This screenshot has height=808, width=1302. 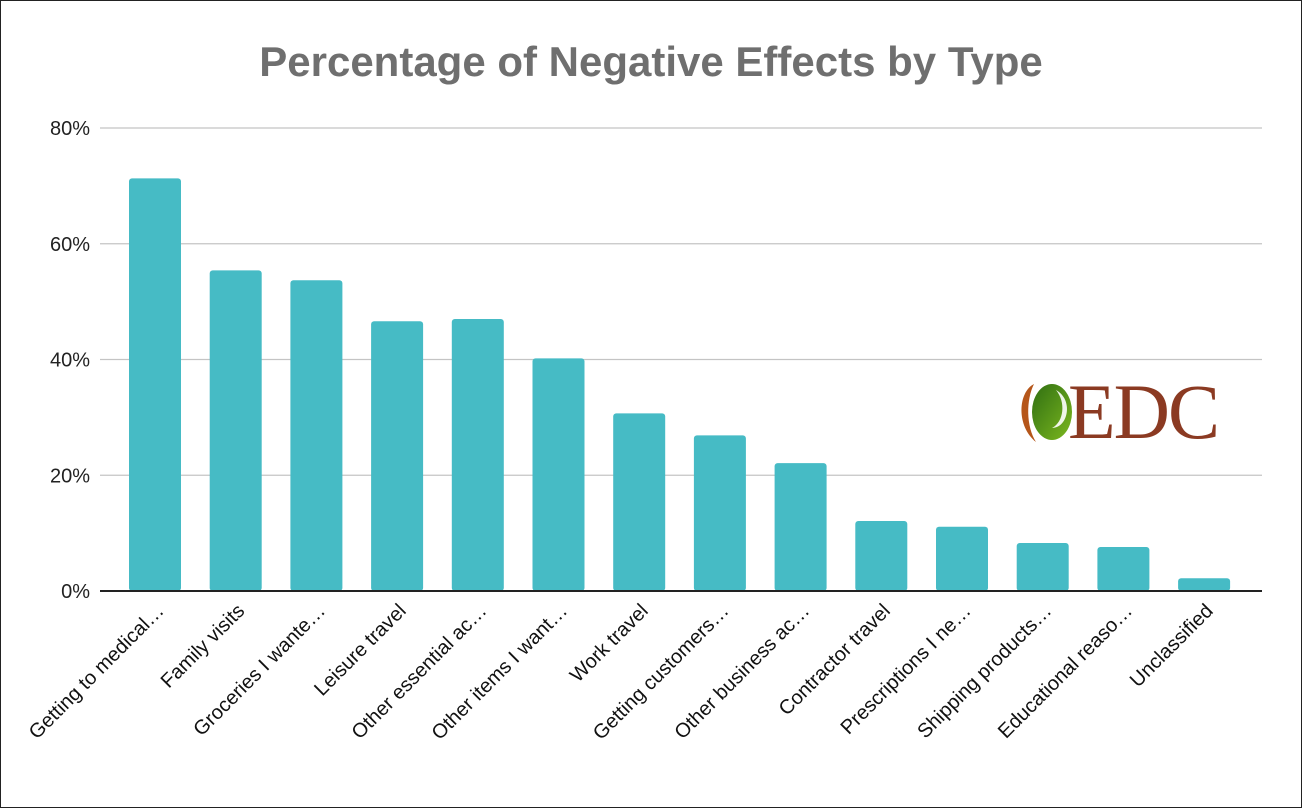 What do you see at coordinates (651, 61) in the screenshot?
I see `chart-title: Percentage of Negative Effects by Type` at bounding box center [651, 61].